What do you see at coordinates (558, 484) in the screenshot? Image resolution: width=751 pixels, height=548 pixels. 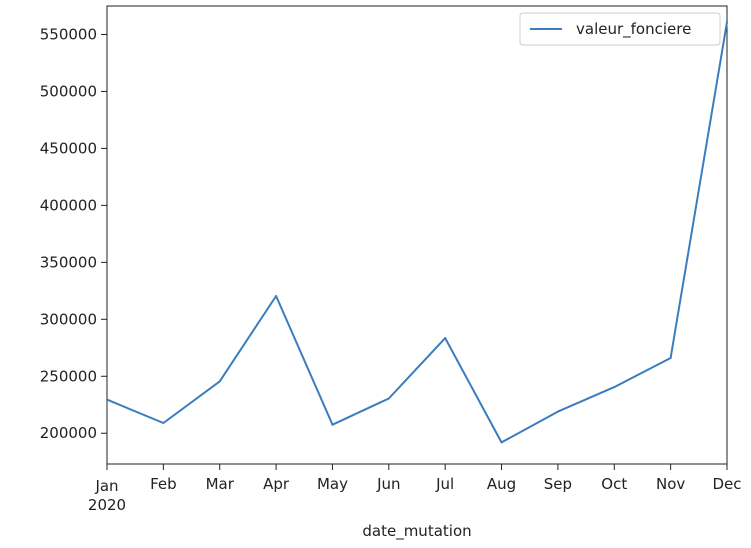 I see `x-tick-label: Sep` at bounding box center [558, 484].